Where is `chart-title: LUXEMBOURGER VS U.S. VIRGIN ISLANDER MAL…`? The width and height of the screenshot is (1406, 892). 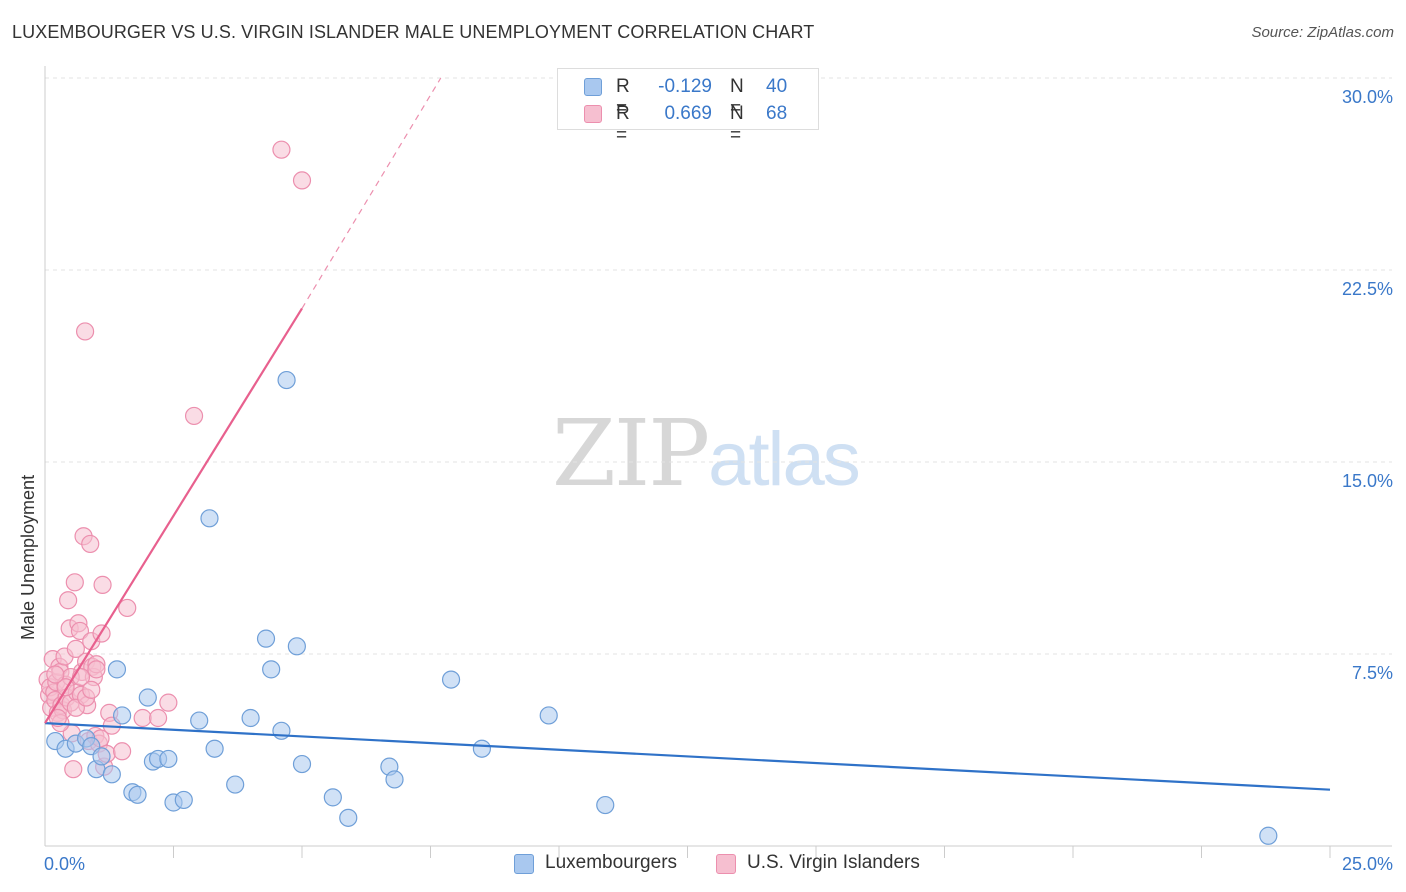
chart-title: LUXEMBOURGER VS U.S. VIRGIN ISLANDER MAL… is located at coordinates (413, 32).